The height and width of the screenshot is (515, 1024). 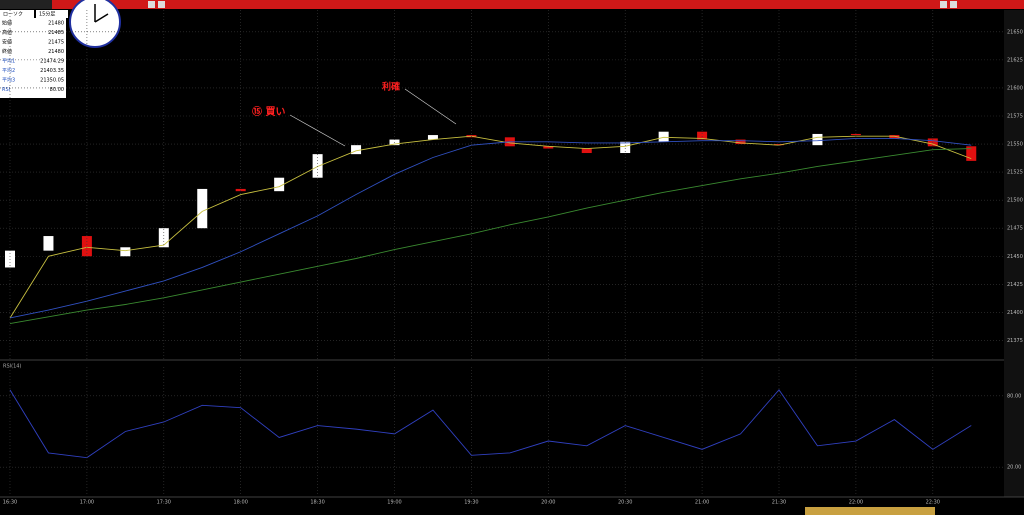 I want to click on buy-annotation: ⑮ 買い, so click(x=268, y=111).